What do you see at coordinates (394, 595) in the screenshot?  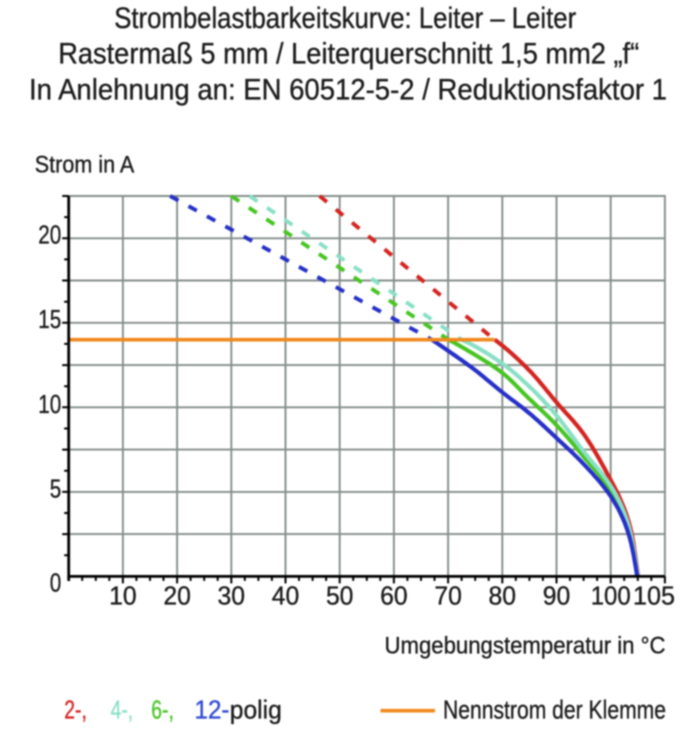 I see `svg-text: 60` at bounding box center [394, 595].